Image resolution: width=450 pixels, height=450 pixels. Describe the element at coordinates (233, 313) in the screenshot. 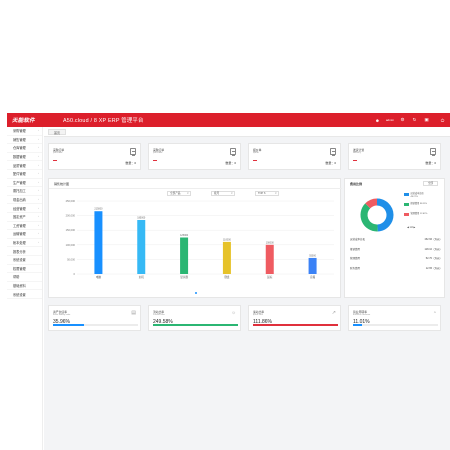

I see `sun-icon: ☼` at that location.